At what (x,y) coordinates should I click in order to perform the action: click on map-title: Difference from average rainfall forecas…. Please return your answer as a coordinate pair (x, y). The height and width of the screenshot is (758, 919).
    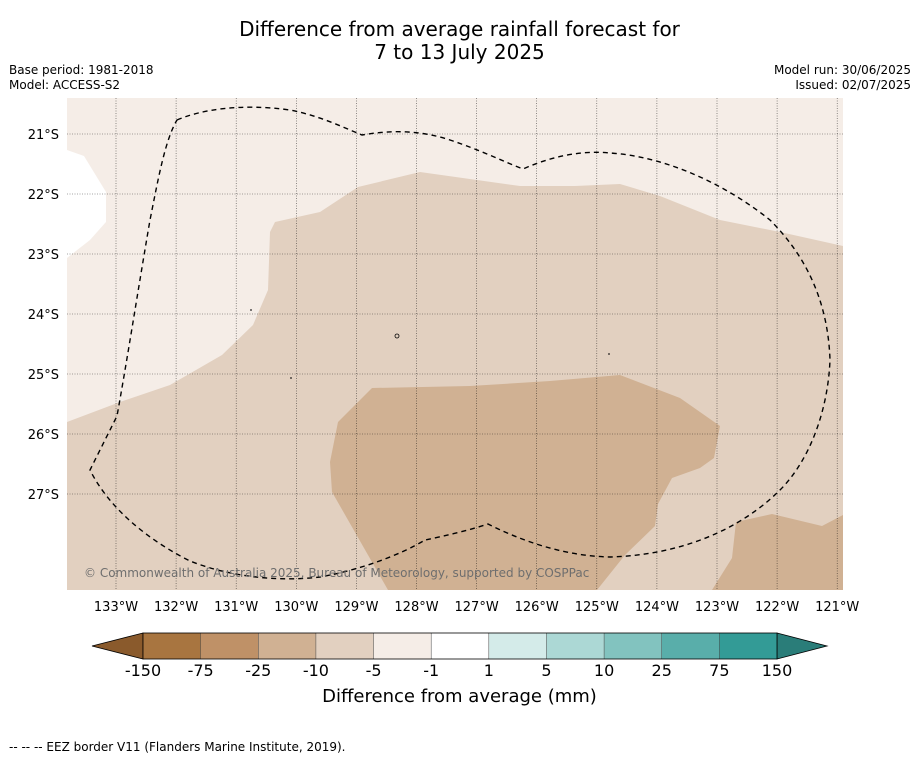
    Looking at the image, I should click on (459, 41).